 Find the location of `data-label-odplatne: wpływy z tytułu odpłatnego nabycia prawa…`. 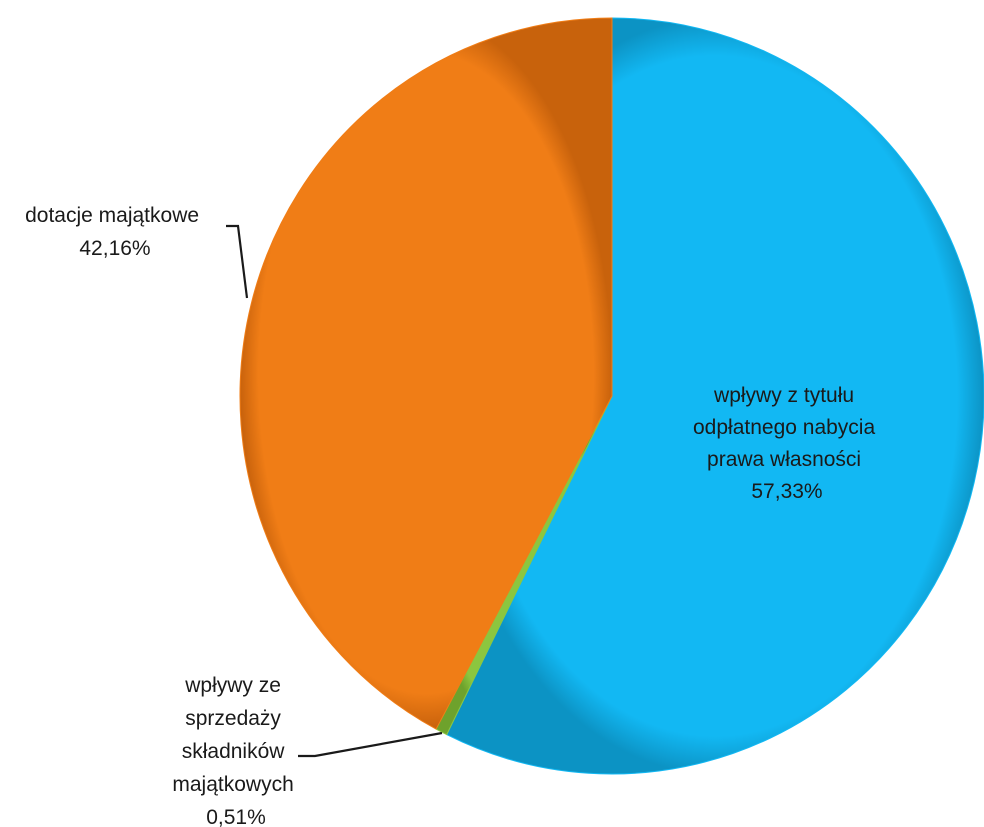

data-label-odplatne: wpływy z tytułu odpłatnego nabycia prawa… is located at coordinates (787, 443).